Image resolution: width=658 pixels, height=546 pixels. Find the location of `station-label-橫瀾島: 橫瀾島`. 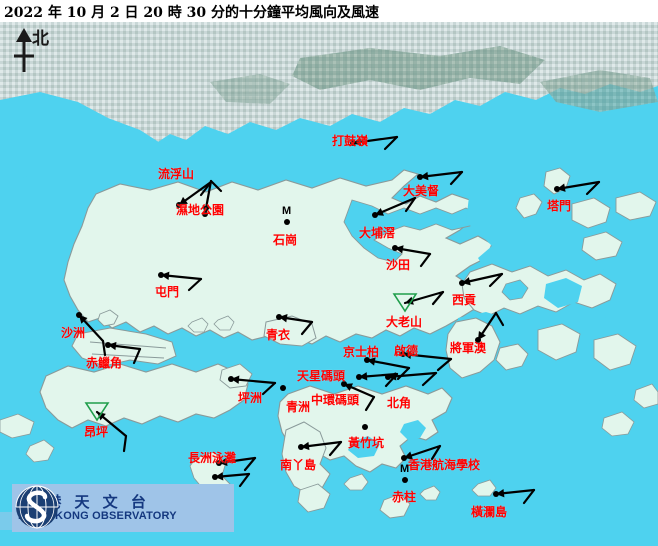

station-label-橫瀾島: 橫瀾島 is located at coordinates (489, 512).